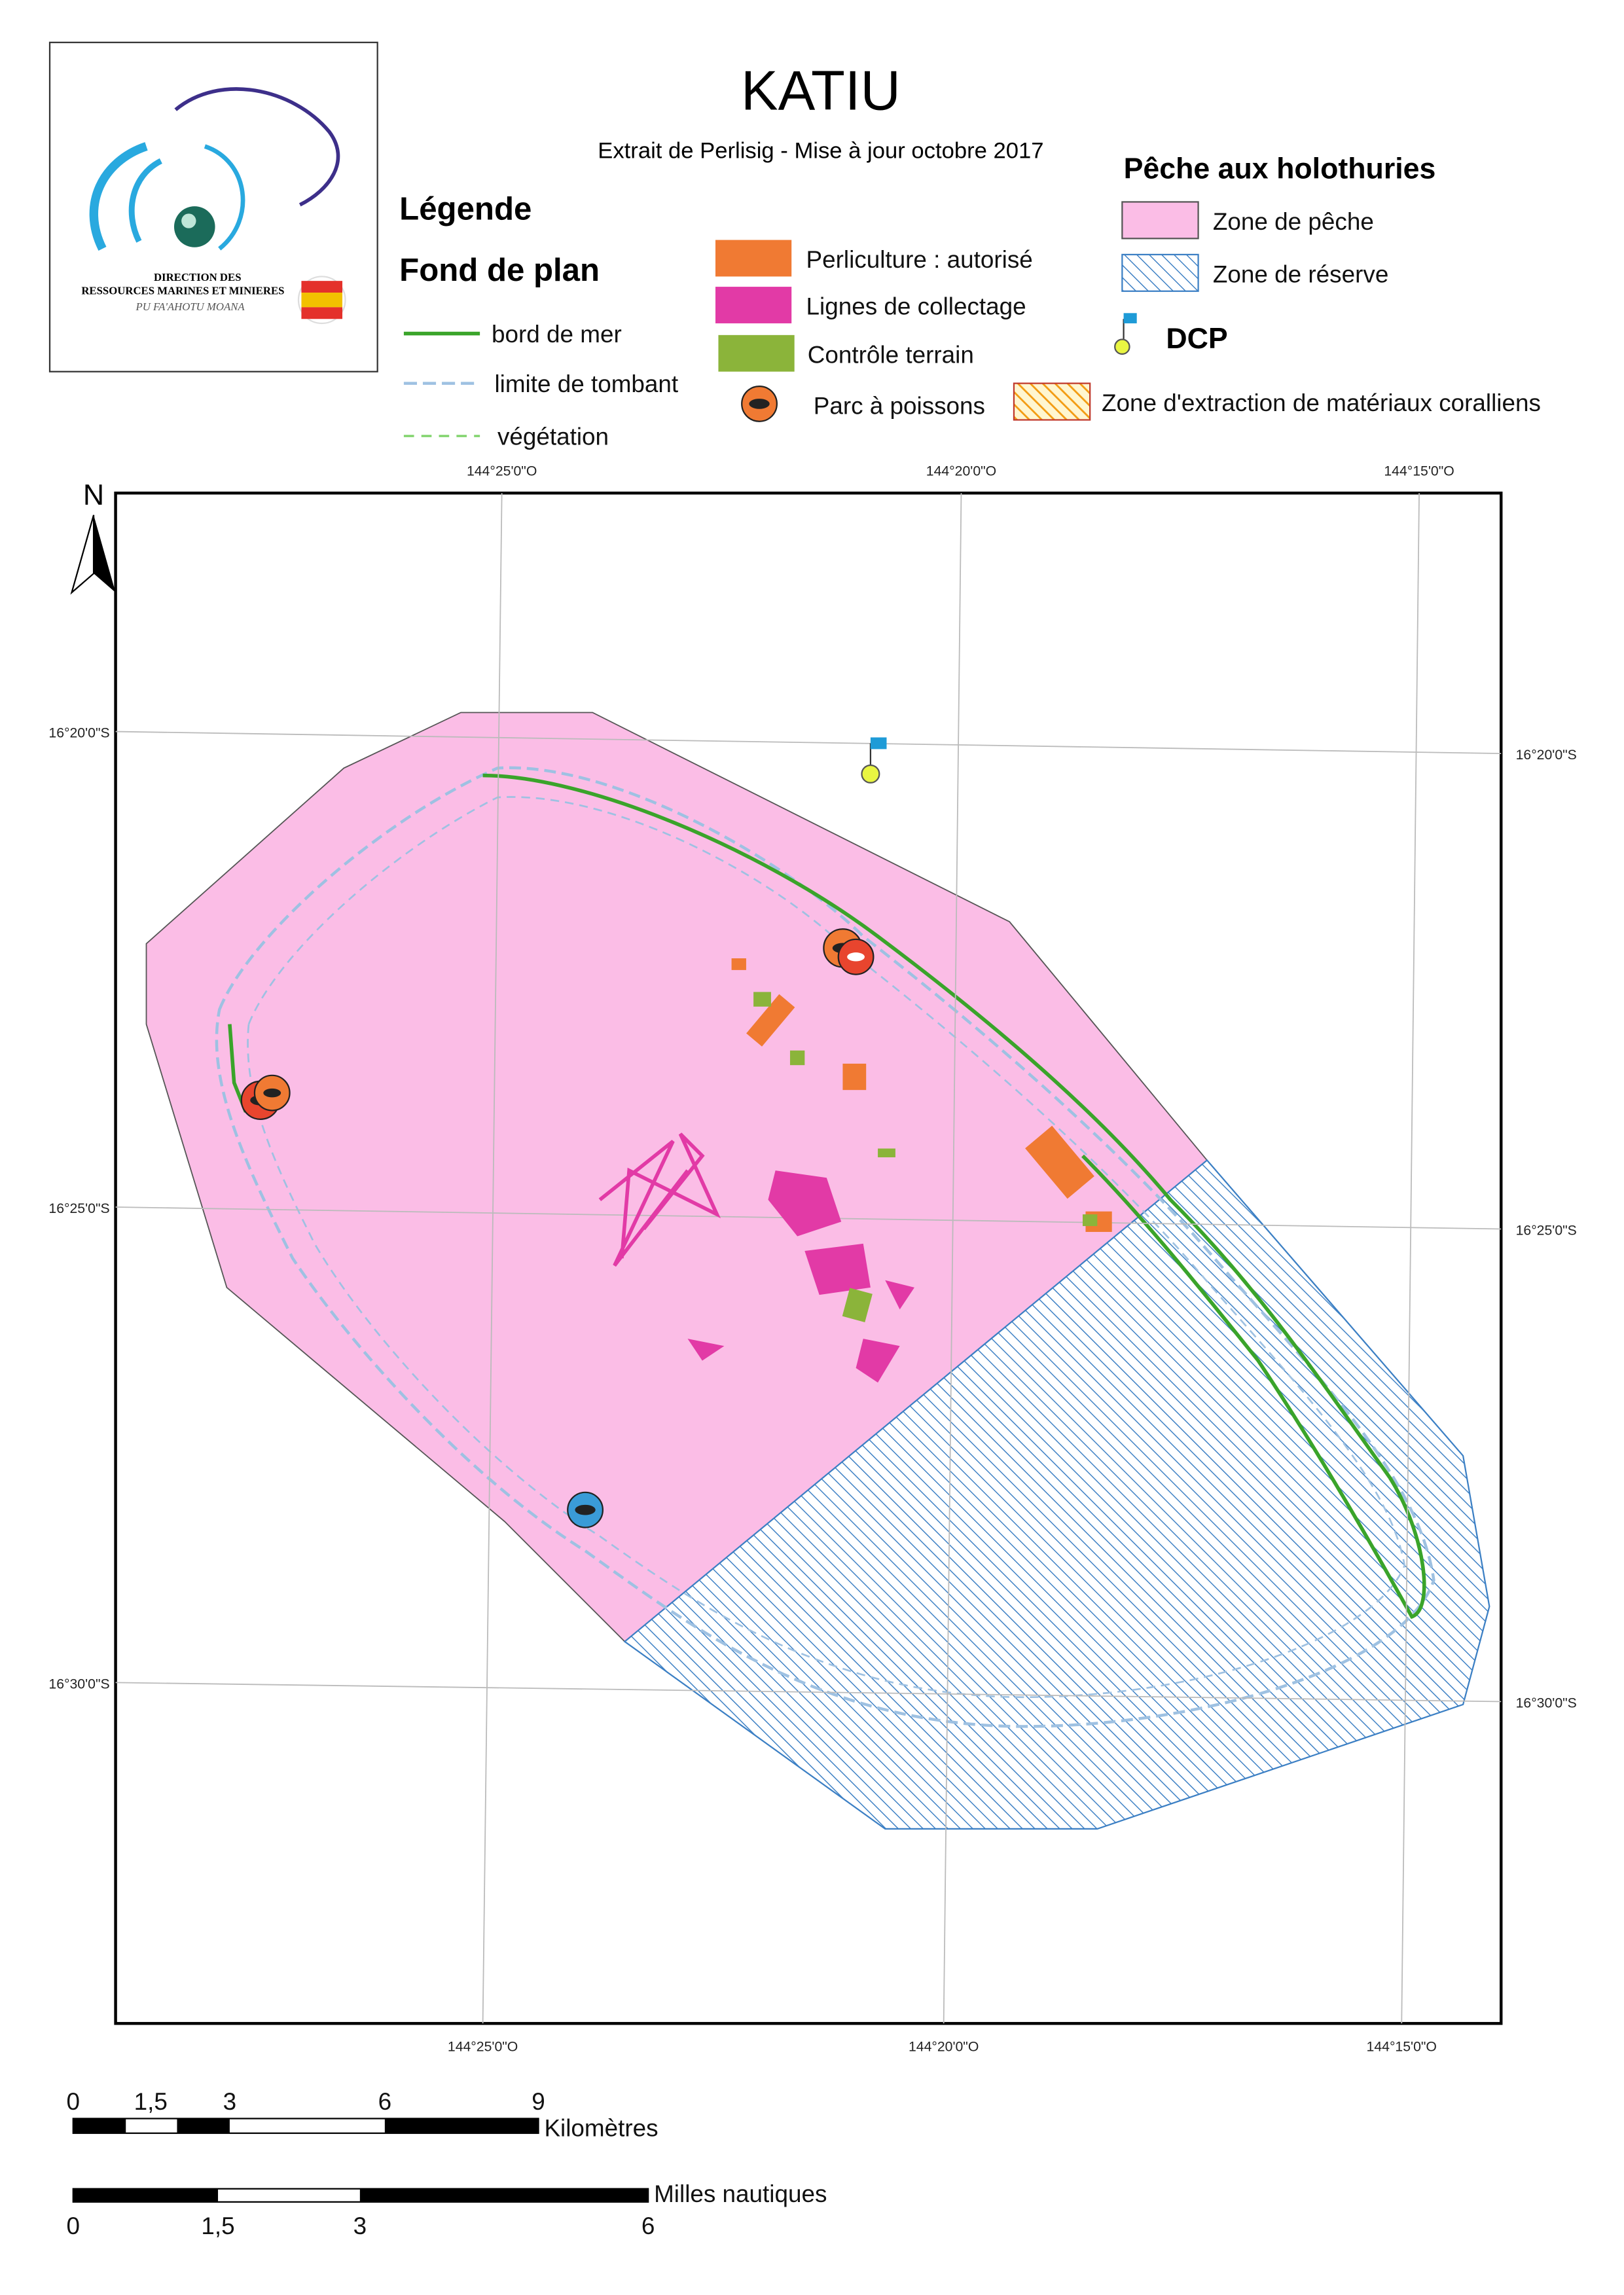 This screenshot has width=1624, height=2295. Describe the element at coordinates (899, 406) in the screenshot. I see `legend-item: Parc à poissons` at that location.